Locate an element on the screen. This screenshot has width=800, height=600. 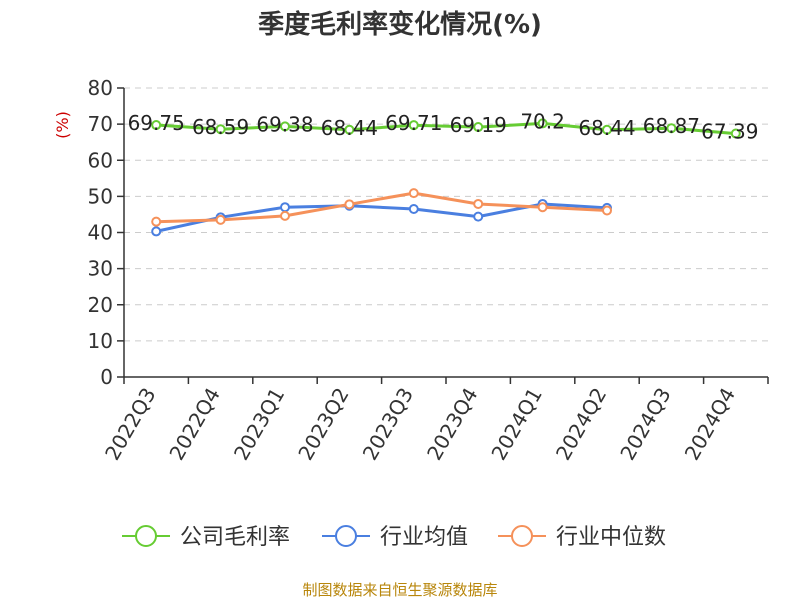
data-label: 69.19 is located at coordinates (478, 125).